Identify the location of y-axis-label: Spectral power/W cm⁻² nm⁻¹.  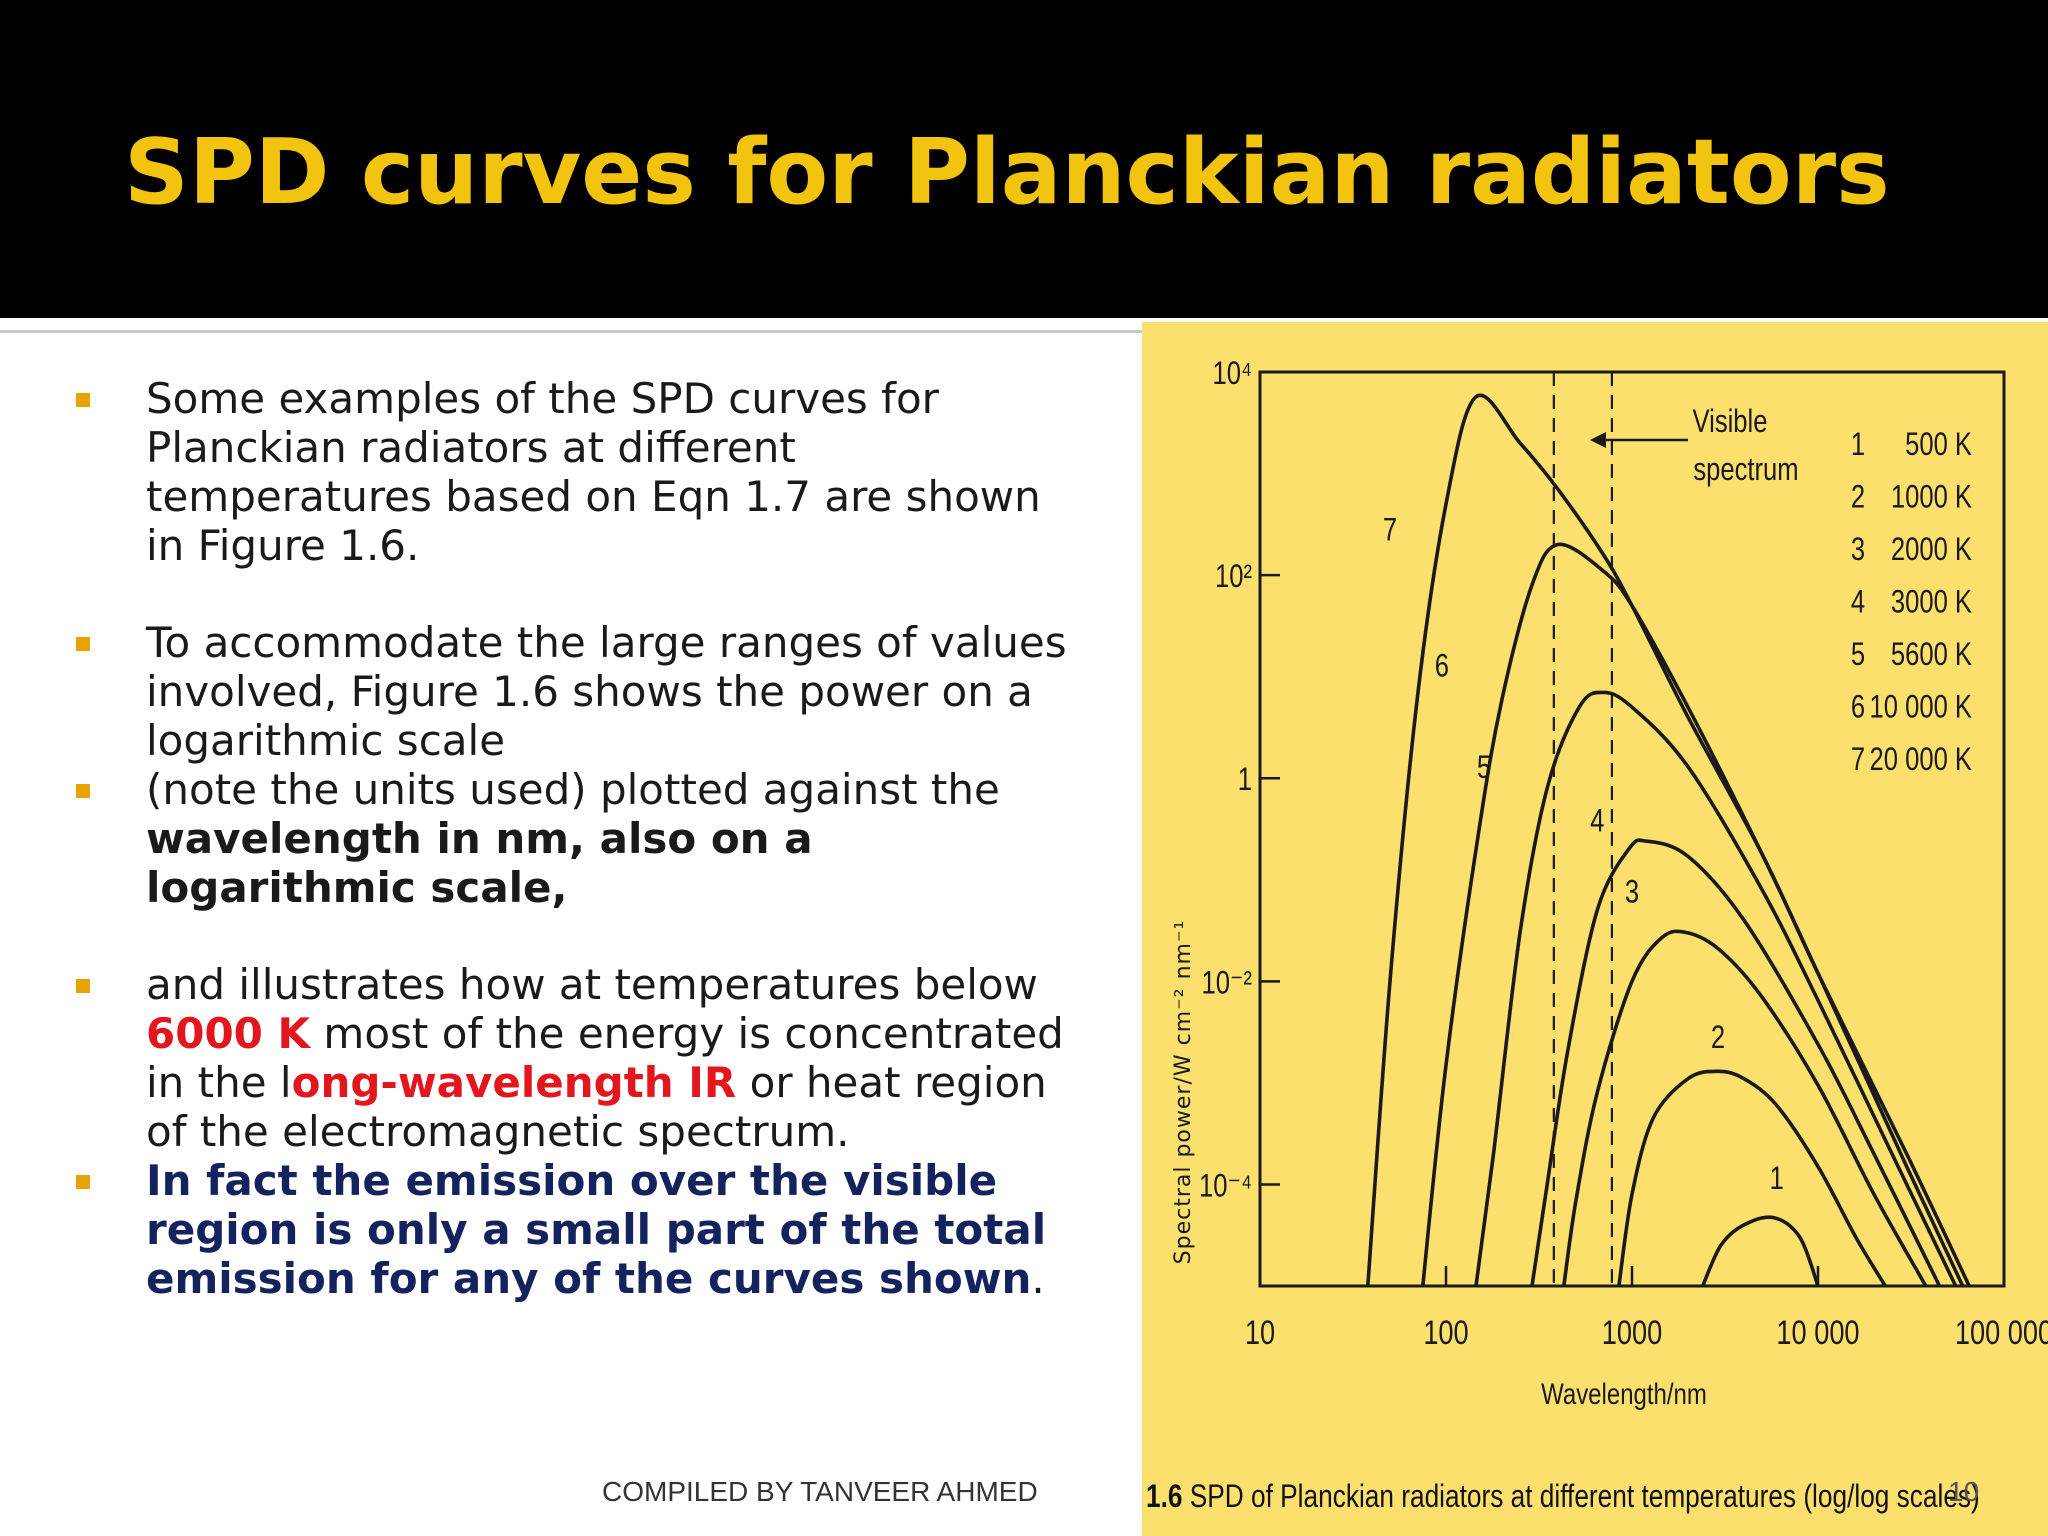
(1183, 1092).